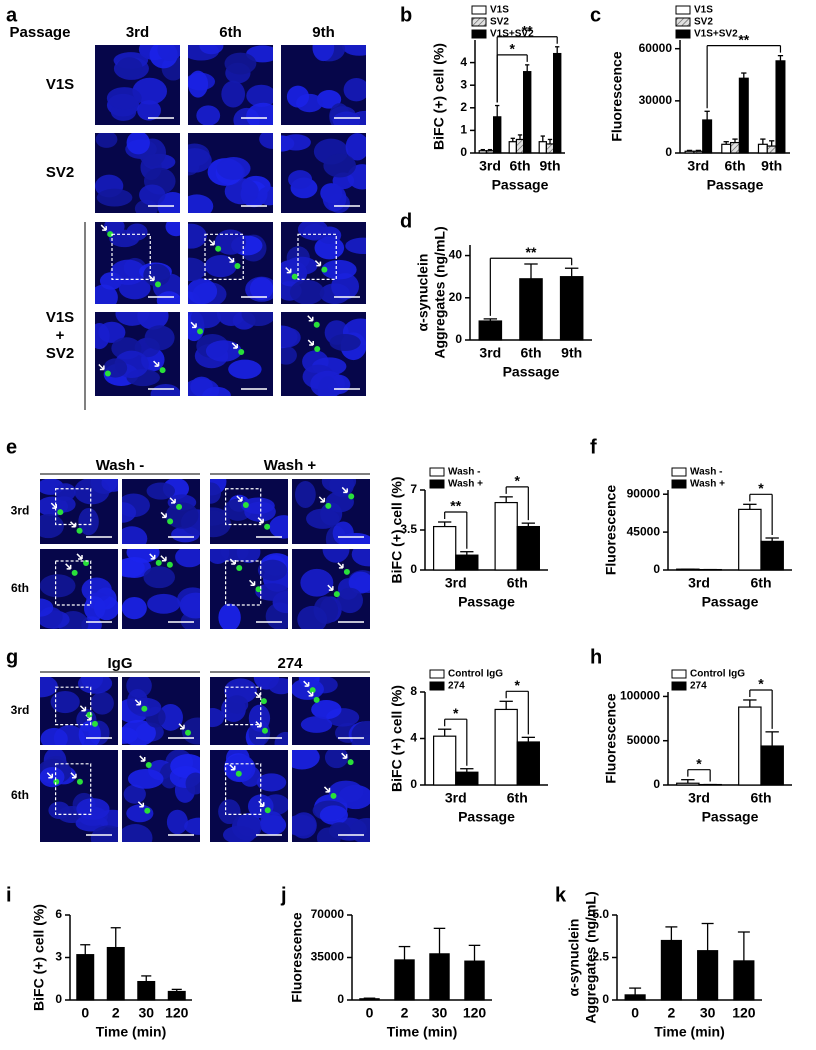 Image resolution: width=816 pixels, height=1050 pixels. I want to click on panel-letter: h, so click(596, 657).